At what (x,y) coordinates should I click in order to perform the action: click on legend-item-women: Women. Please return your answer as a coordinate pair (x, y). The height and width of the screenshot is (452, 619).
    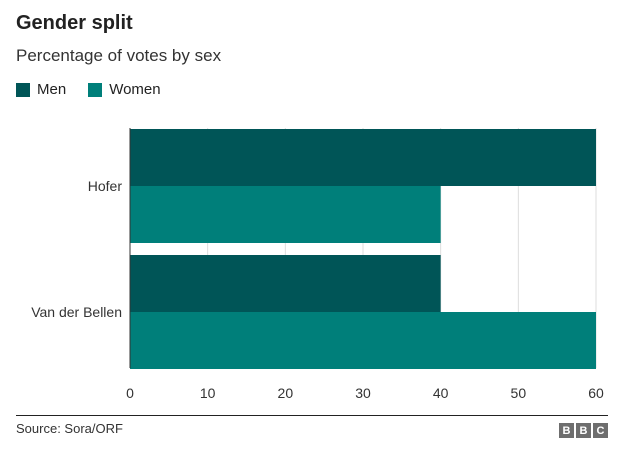
    Looking at the image, I should click on (124, 89).